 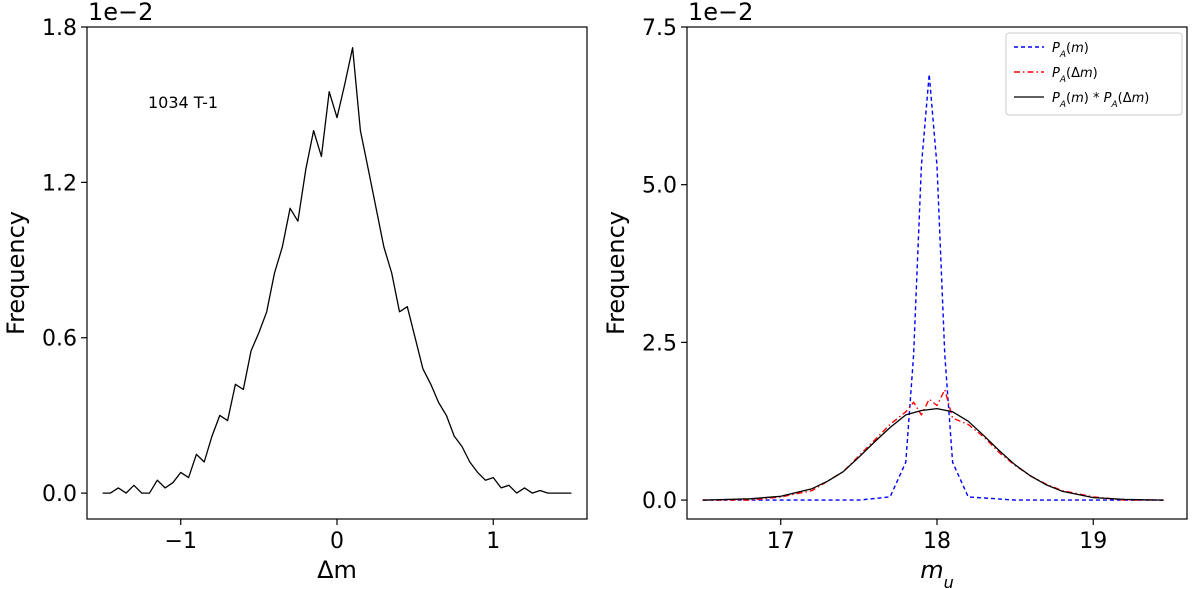 What do you see at coordinates (16, 273) in the screenshot?
I see `left-ylabel: Frequency` at bounding box center [16, 273].